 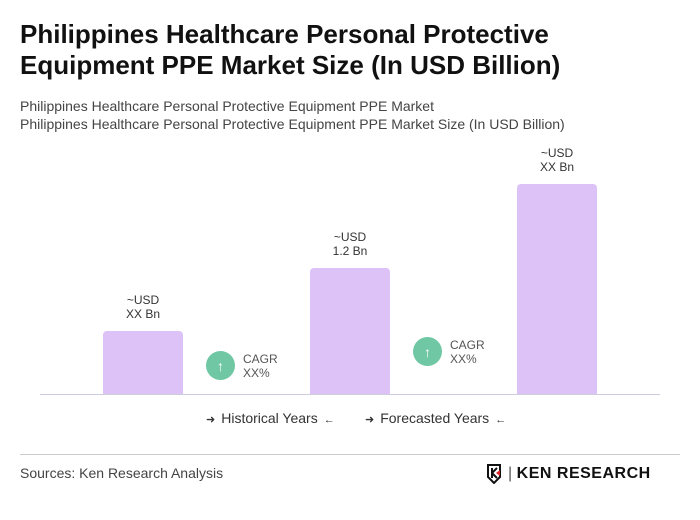 I want to click on legend-historical: ➜ Historical Years ←, so click(x=270, y=418).